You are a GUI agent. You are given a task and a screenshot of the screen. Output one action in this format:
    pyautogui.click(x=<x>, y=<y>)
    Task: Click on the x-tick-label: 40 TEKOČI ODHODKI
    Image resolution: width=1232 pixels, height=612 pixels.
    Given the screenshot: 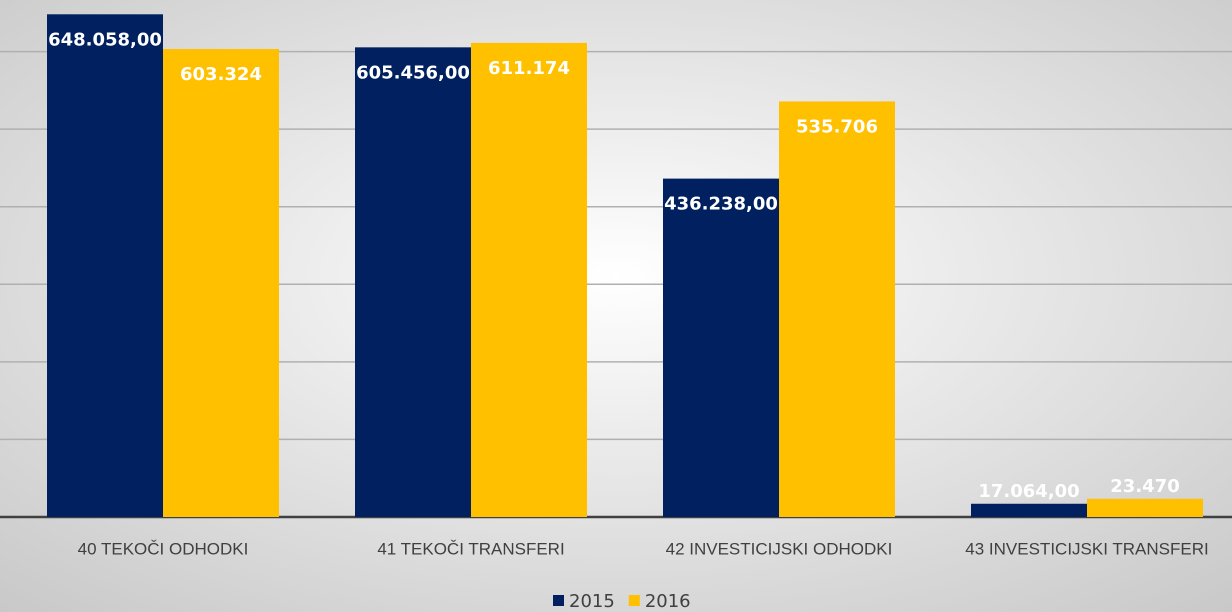 What is the action you would take?
    pyautogui.click(x=163, y=548)
    